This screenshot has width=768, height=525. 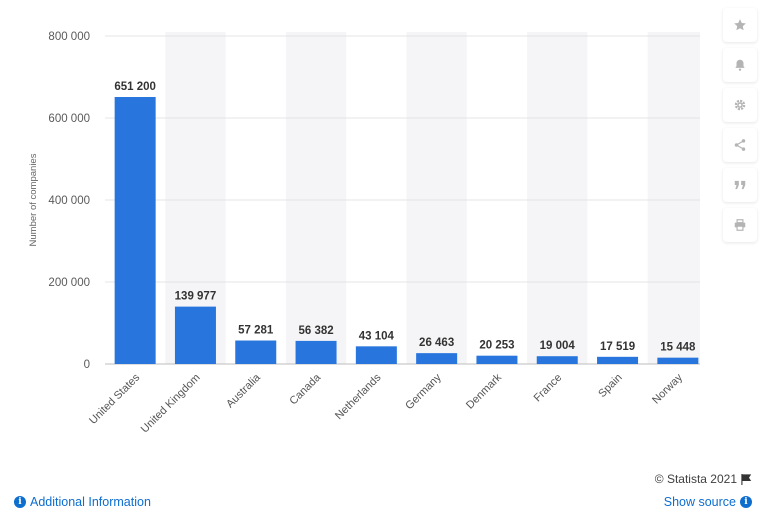 What do you see at coordinates (315, 331) in the screenshot?
I see `data-label: 56 382` at bounding box center [315, 331].